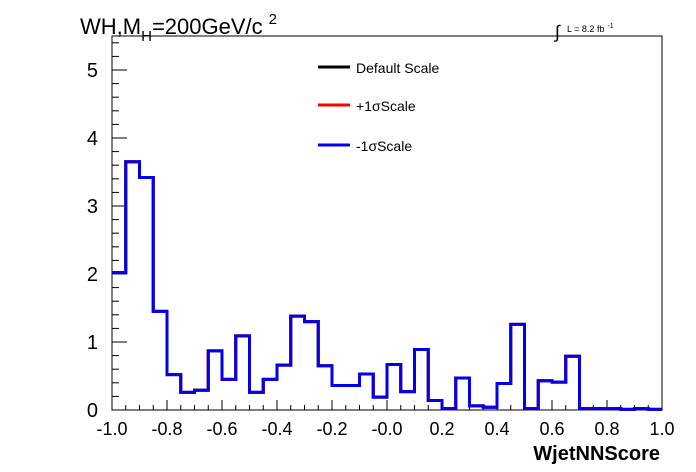  I want to click on chart-title-main: WH,M, so click(110, 26).